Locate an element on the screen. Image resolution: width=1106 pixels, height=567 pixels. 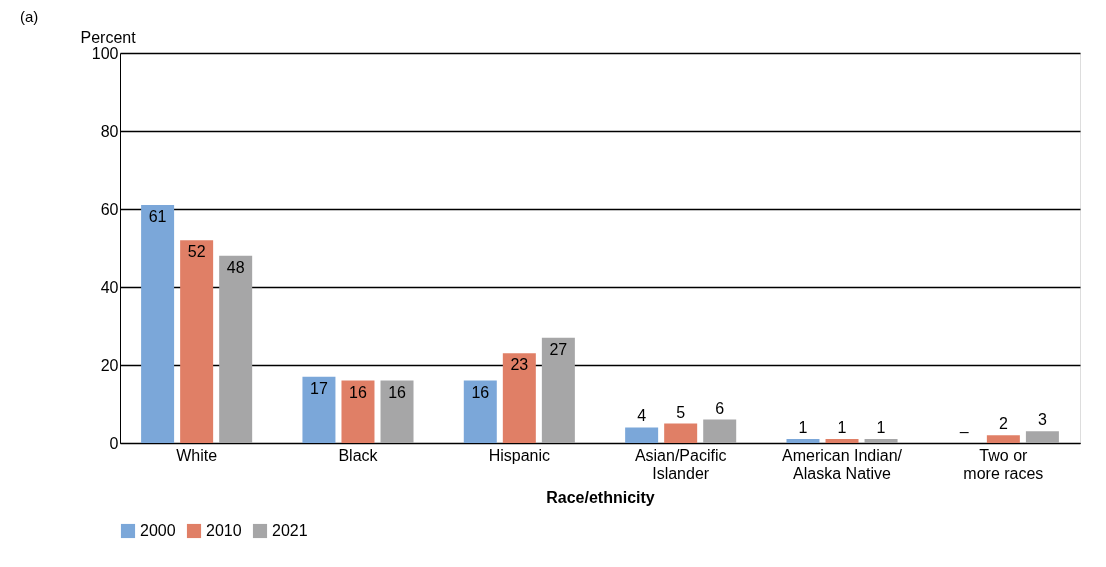
y-axis-title: Percent is located at coordinates (108, 37).